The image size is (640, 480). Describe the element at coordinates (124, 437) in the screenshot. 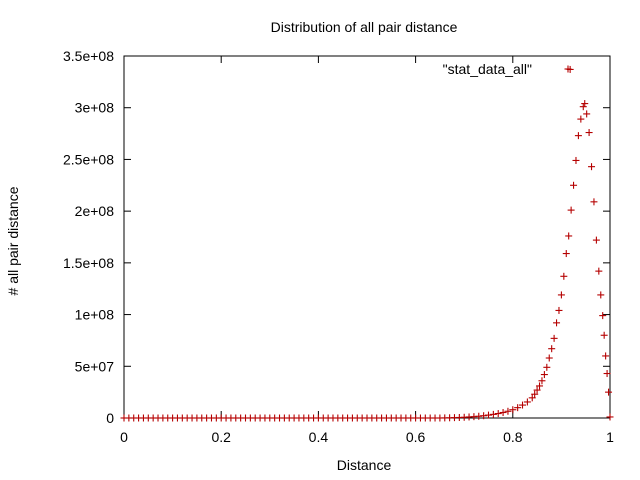

I see `x-tick-label: 0` at that location.